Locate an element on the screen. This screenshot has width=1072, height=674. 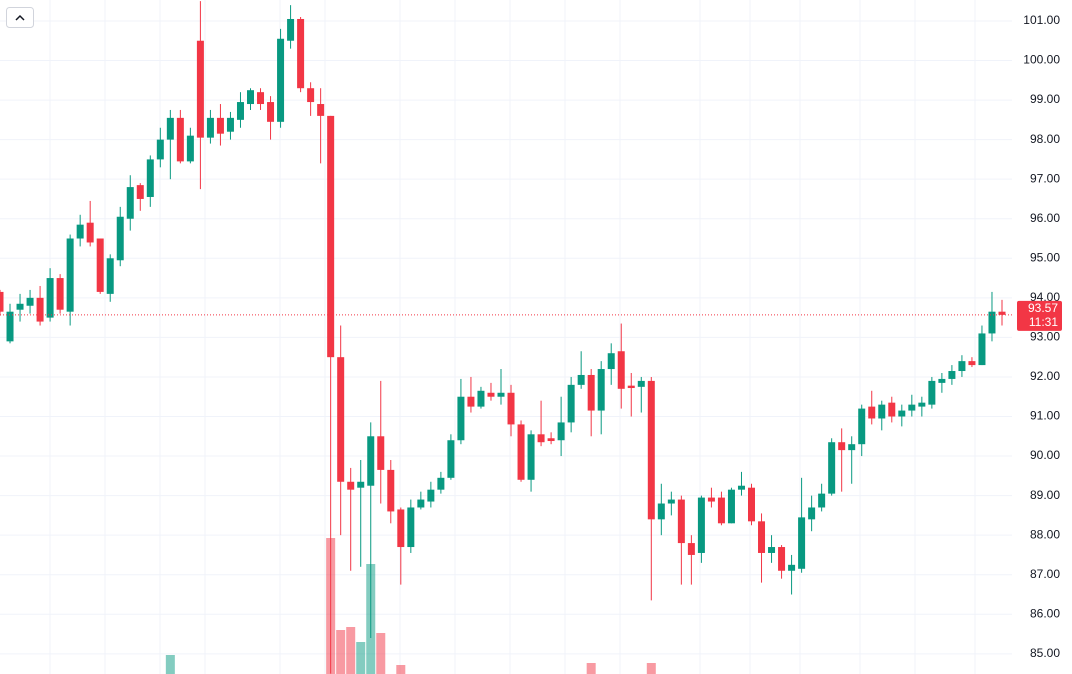
countdown-label: 11:31 is located at coordinates (1043, 322).